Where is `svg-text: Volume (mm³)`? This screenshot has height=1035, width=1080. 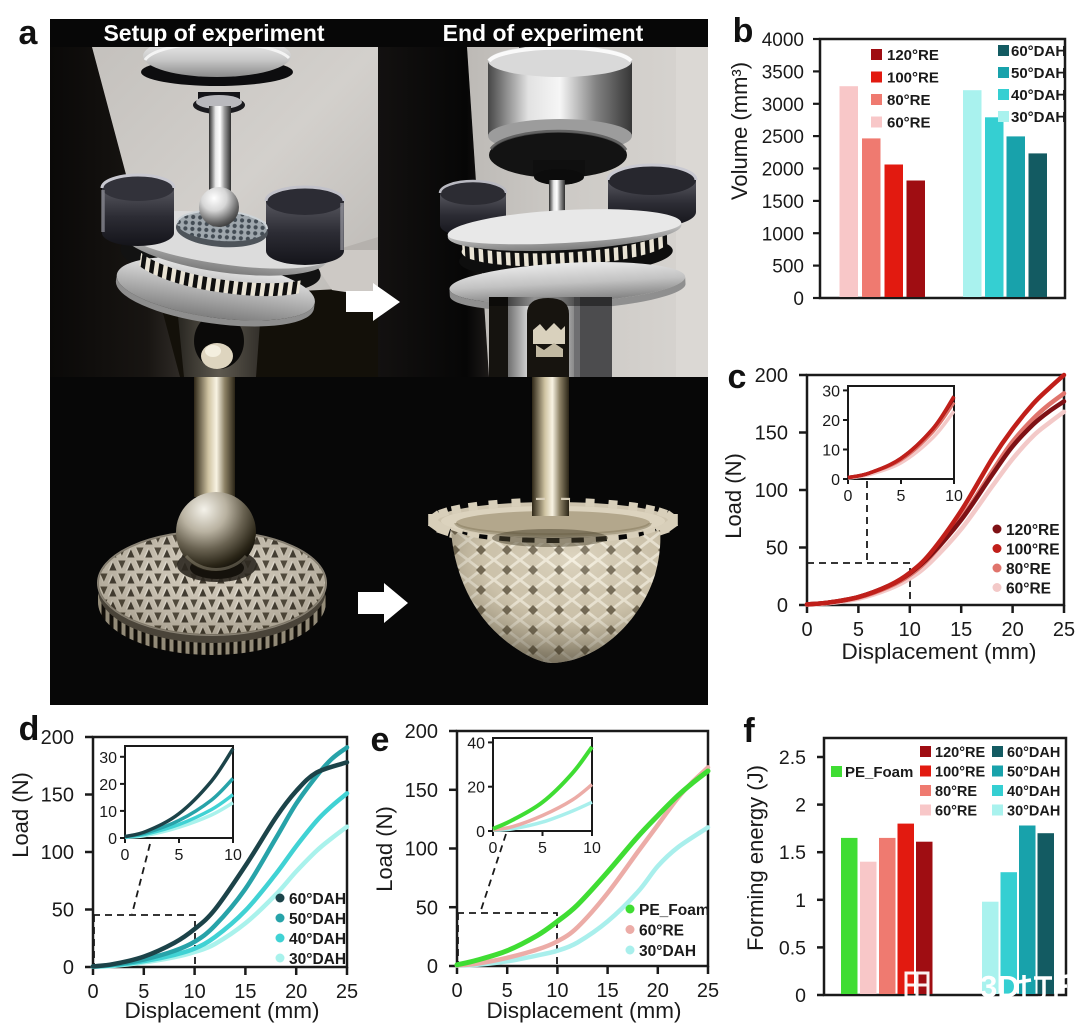
svg-text: Volume (mm³) is located at coordinates (739, 131).